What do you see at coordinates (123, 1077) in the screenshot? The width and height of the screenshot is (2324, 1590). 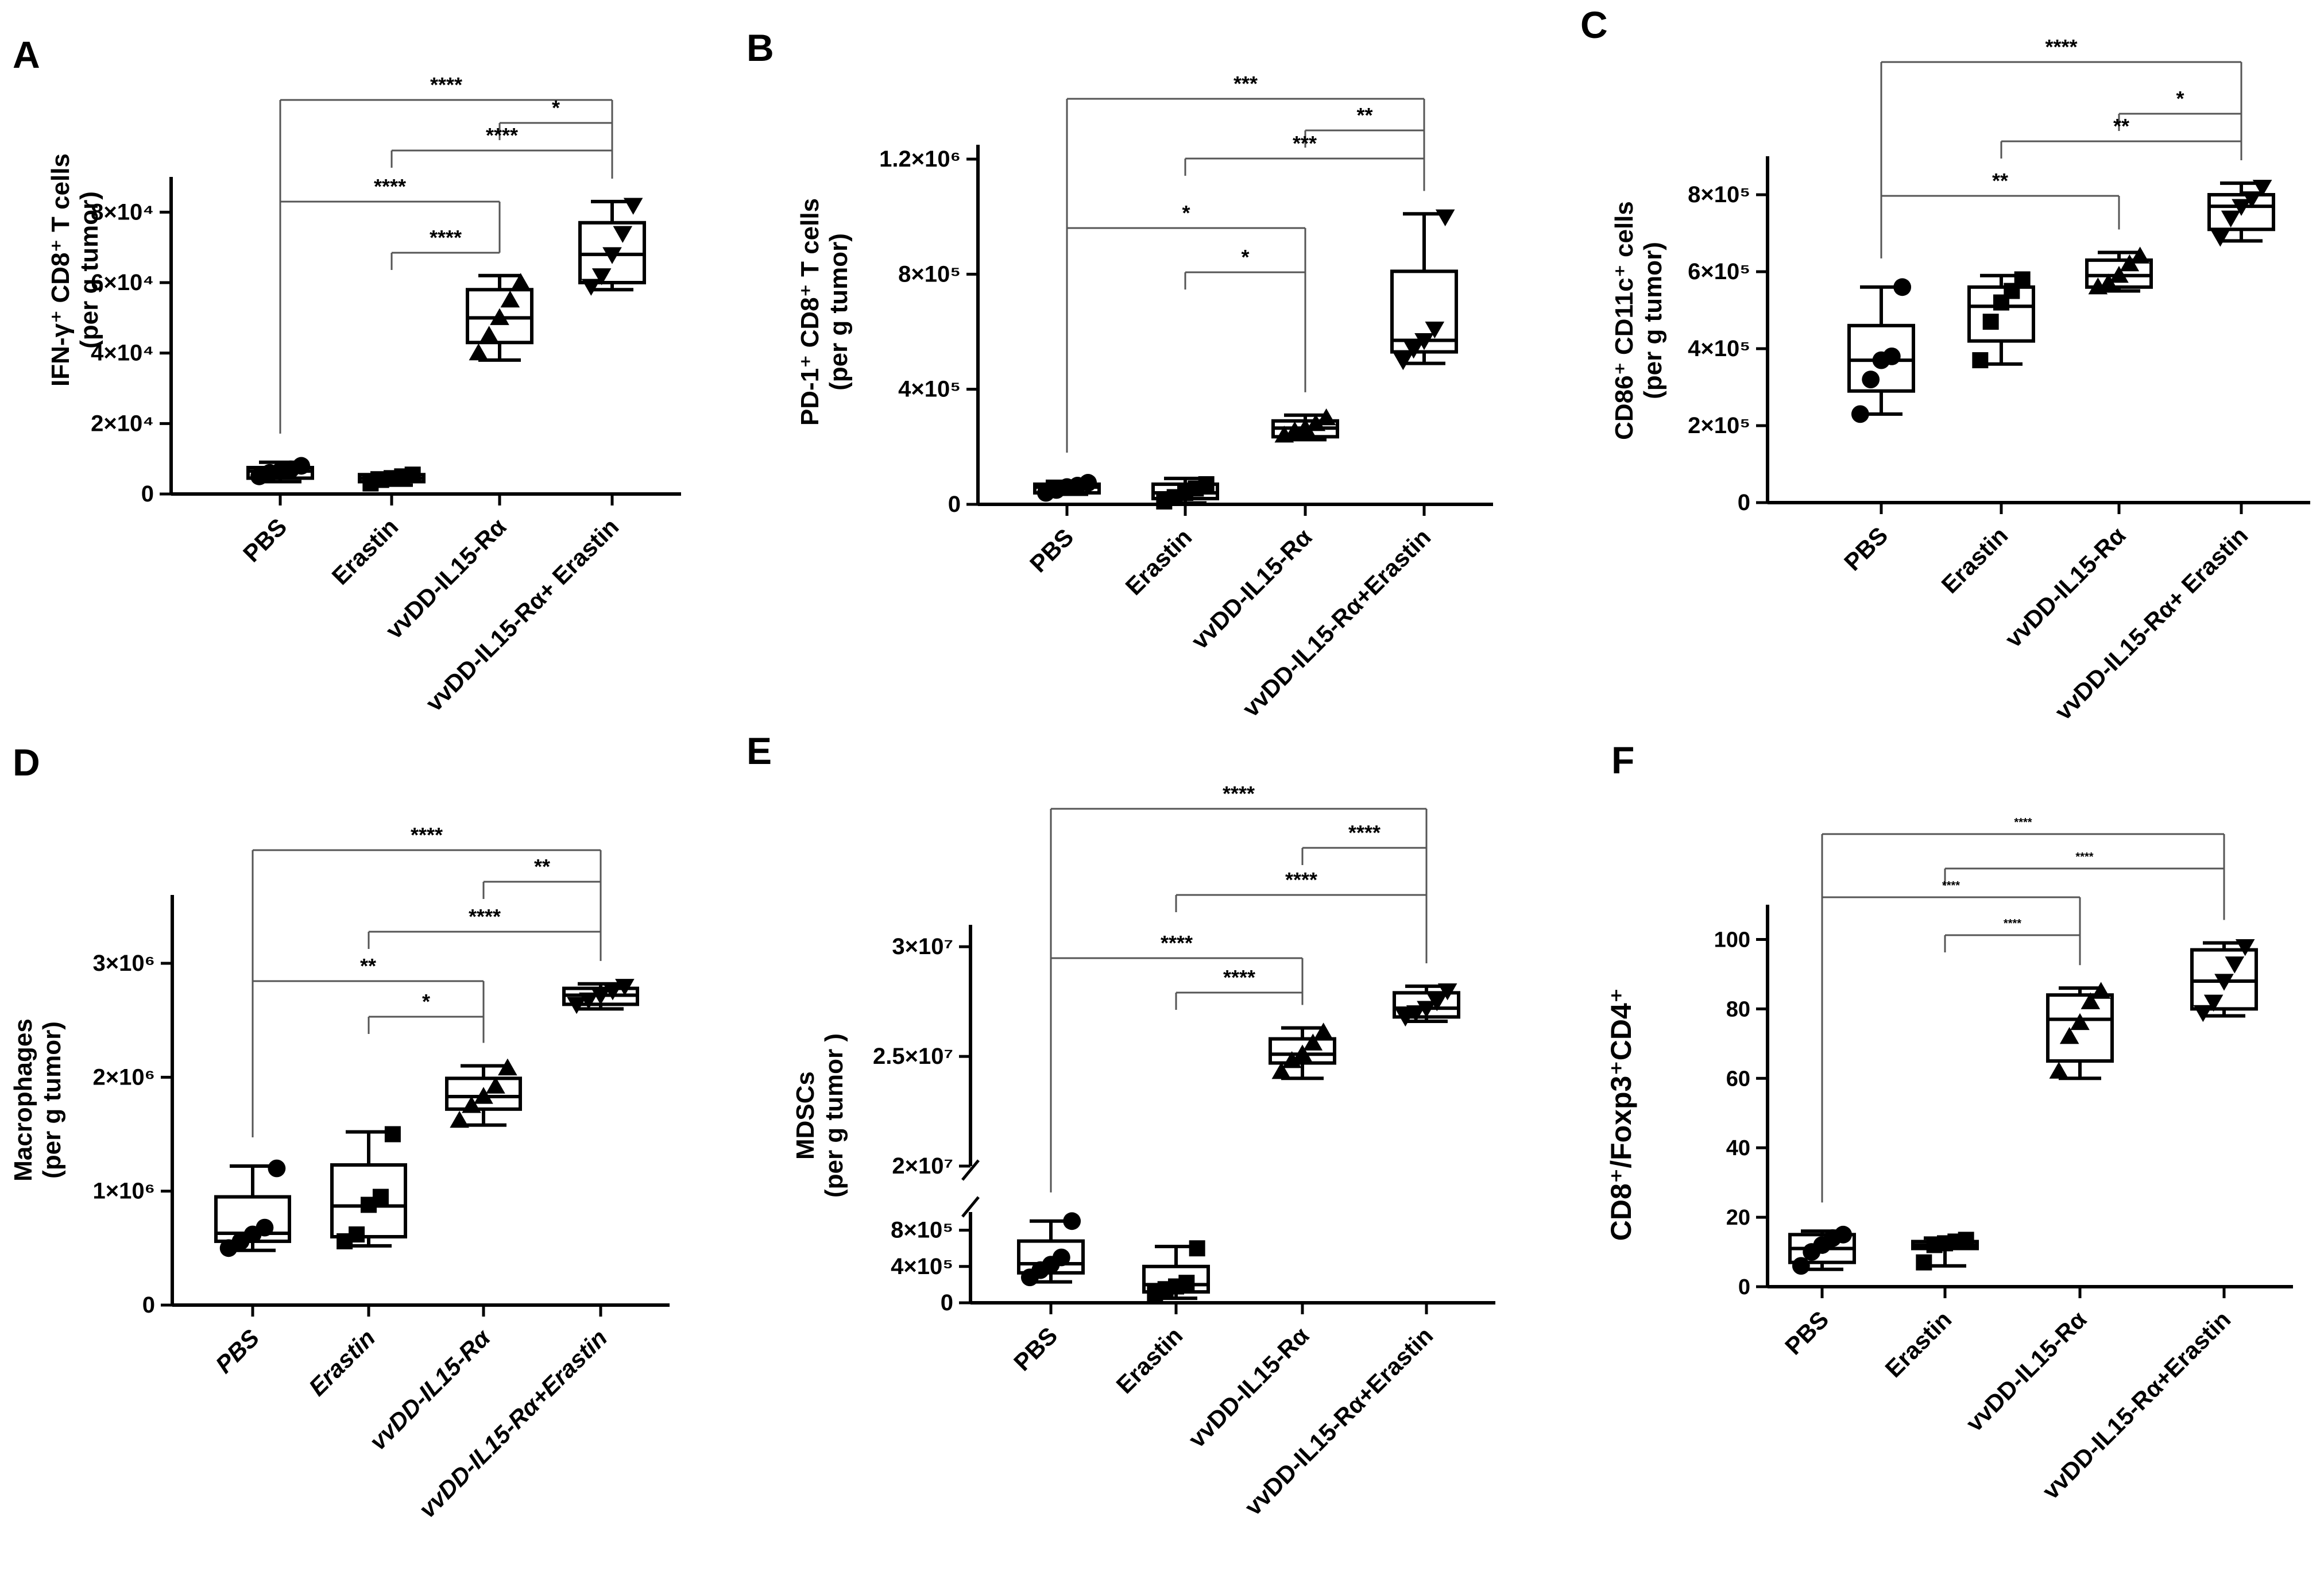 I see `y-tick-label: 2×10⁶` at bounding box center [123, 1077].